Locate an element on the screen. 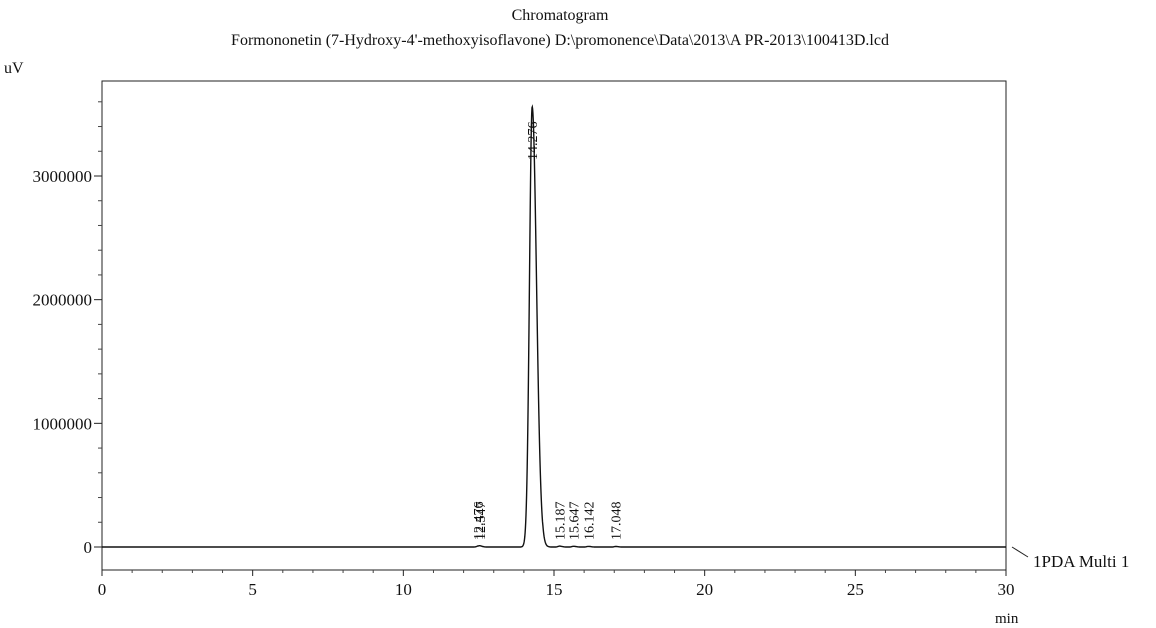 This screenshot has width=1156, height=628. x-tick-label: 30 is located at coordinates (1006, 589).